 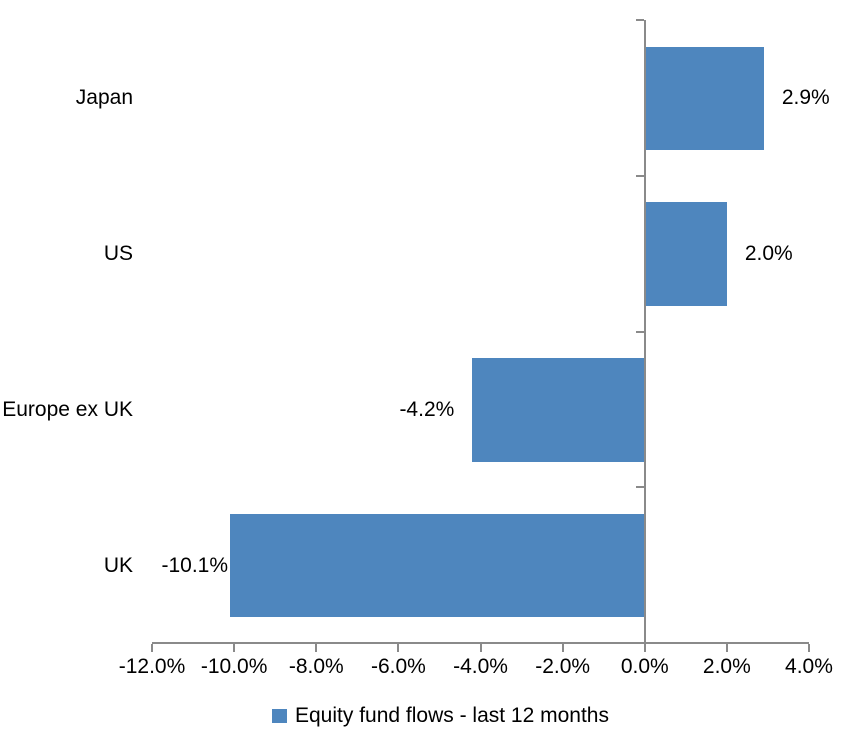 What do you see at coordinates (644, 666) in the screenshot?
I see `x-tick-label: 0.0%` at bounding box center [644, 666].